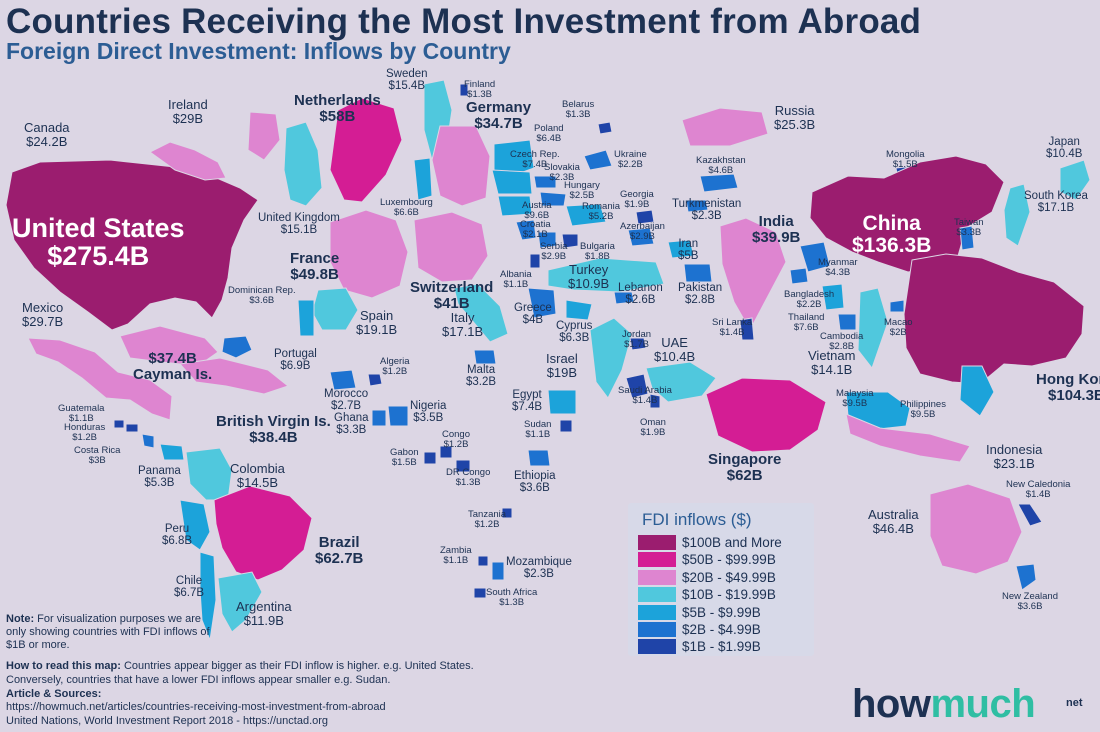  What do you see at coordinates (976, 529) in the screenshot?
I see `country-shape-australia` at bounding box center [976, 529].